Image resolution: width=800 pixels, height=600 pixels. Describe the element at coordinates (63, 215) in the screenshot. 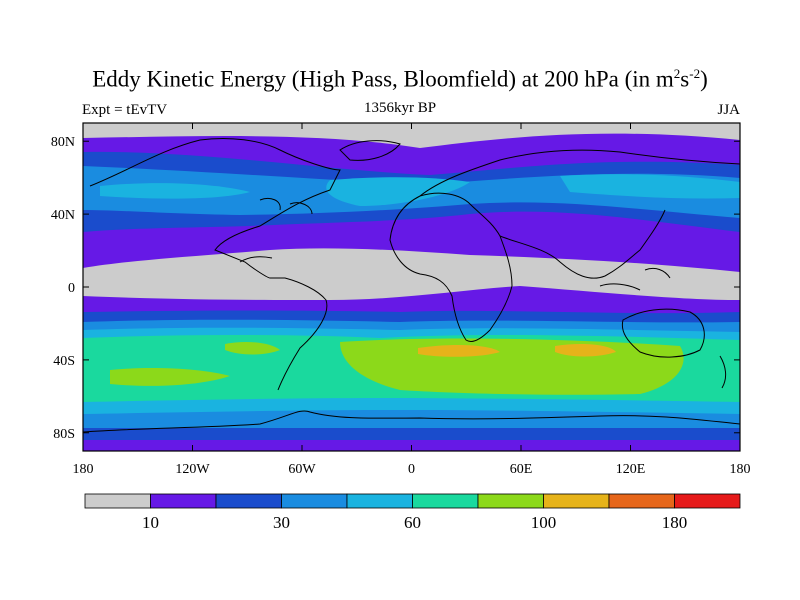

I see `lat-tick-label: 40N` at that location.